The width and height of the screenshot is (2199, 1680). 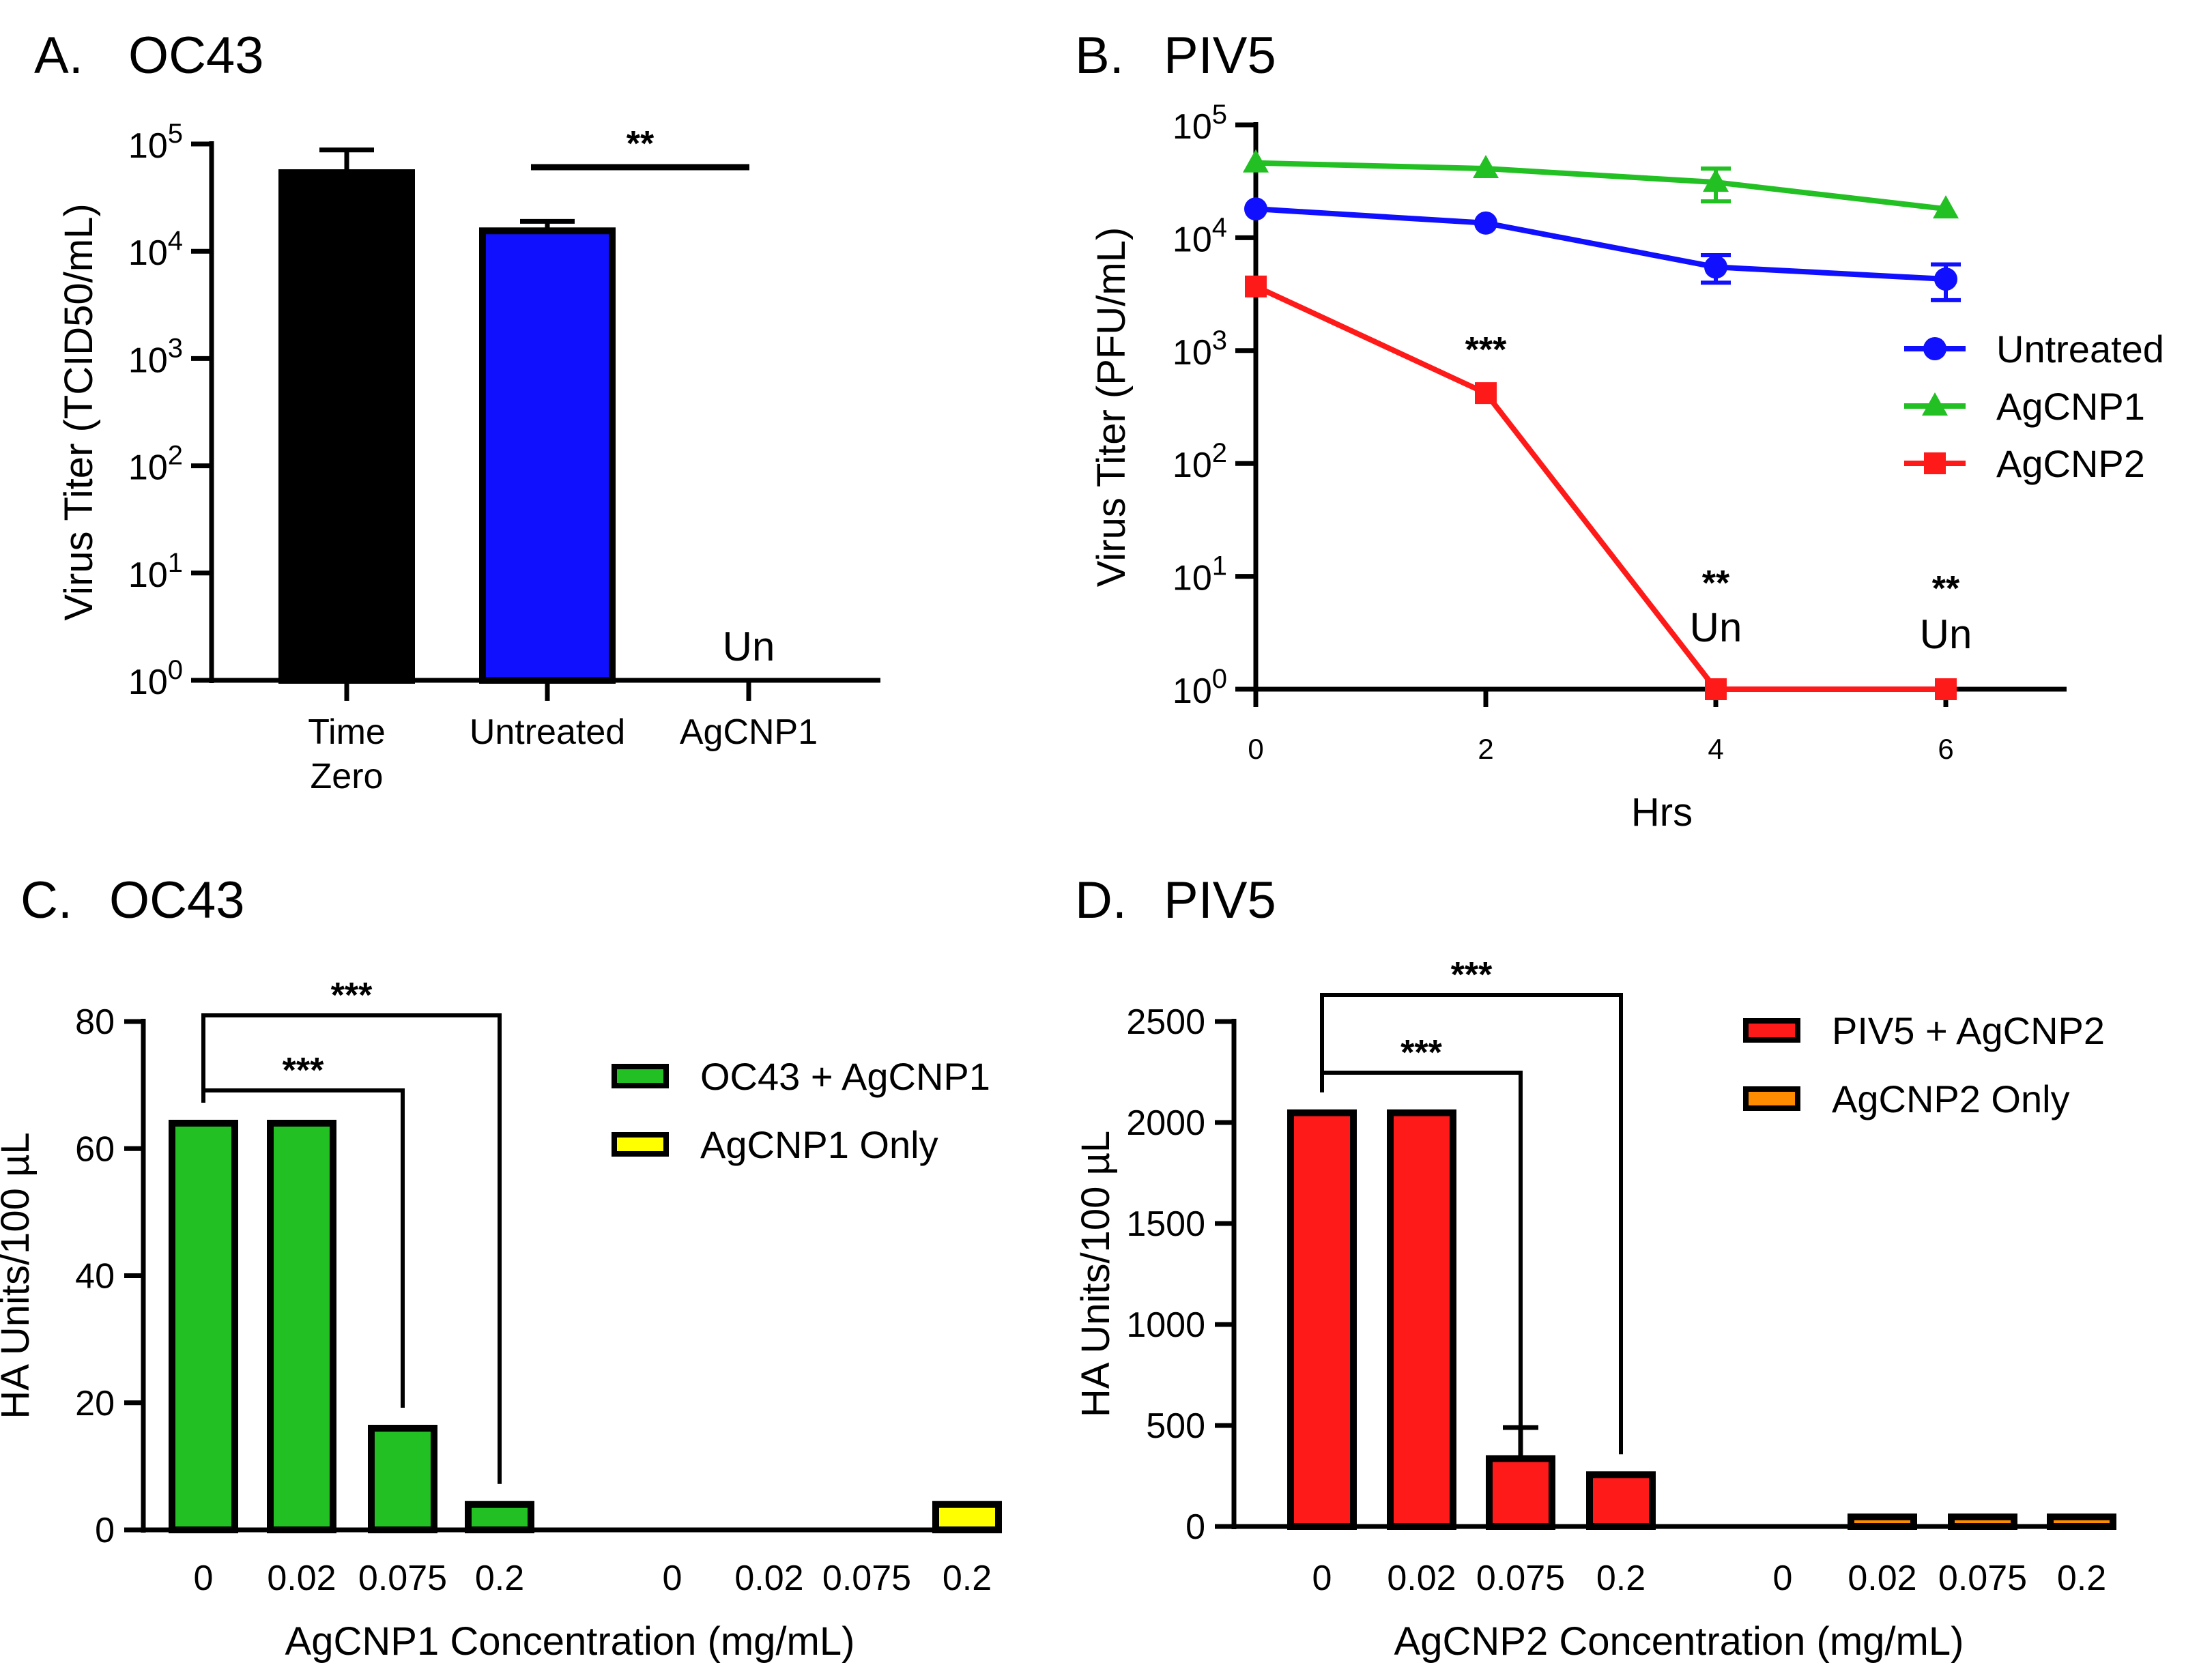 What do you see at coordinates (1200, 124) in the screenshot?
I see `panel-b-ytick-label: 10⁵` at bounding box center [1200, 124].